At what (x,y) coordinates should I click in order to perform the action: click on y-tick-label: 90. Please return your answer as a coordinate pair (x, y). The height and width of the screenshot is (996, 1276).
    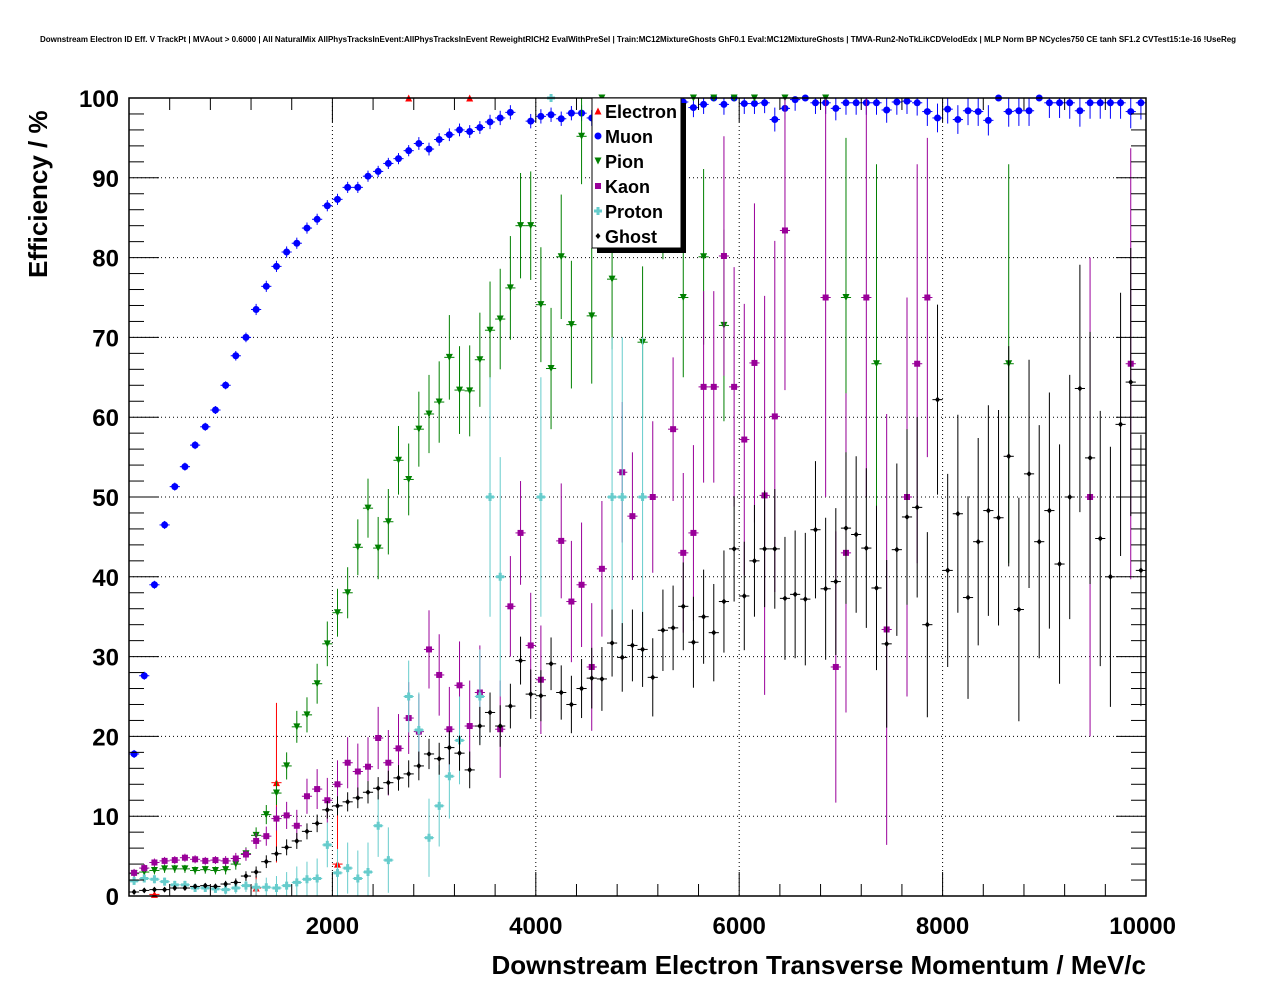
    Looking at the image, I should click on (105, 179).